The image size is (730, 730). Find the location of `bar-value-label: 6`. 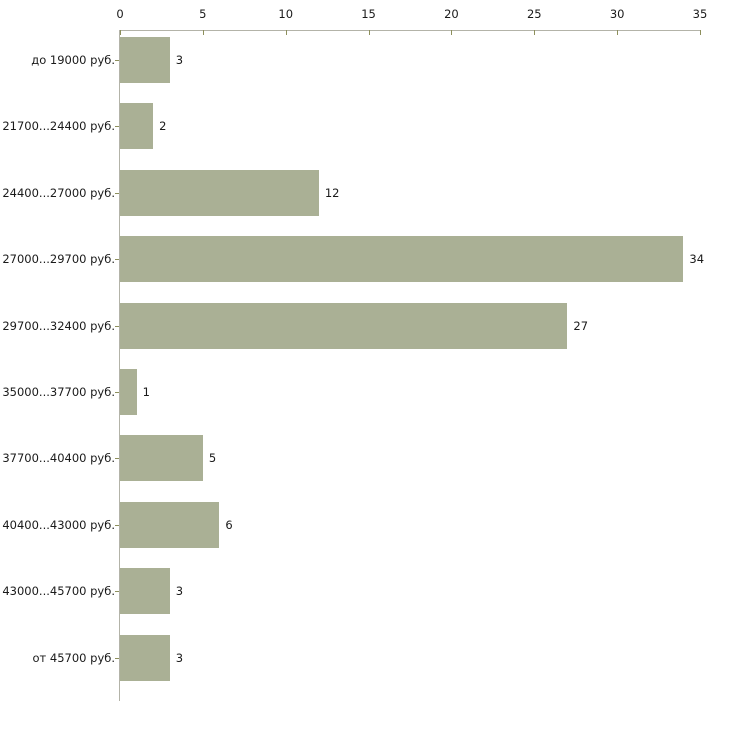

bar-value-label: 6 is located at coordinates (229, 524).